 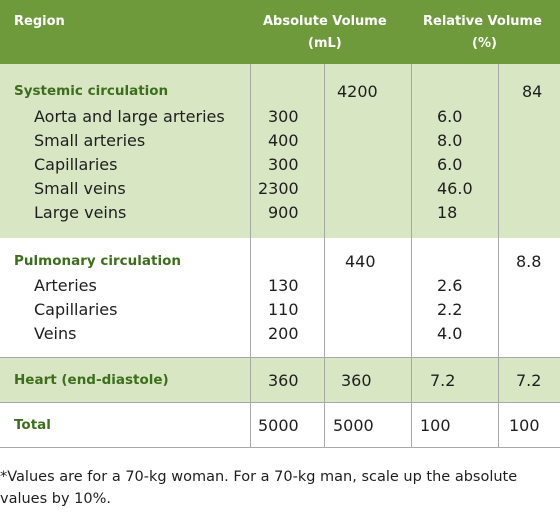 I want to click on total-relative: 100, so click(x=435, y=425).